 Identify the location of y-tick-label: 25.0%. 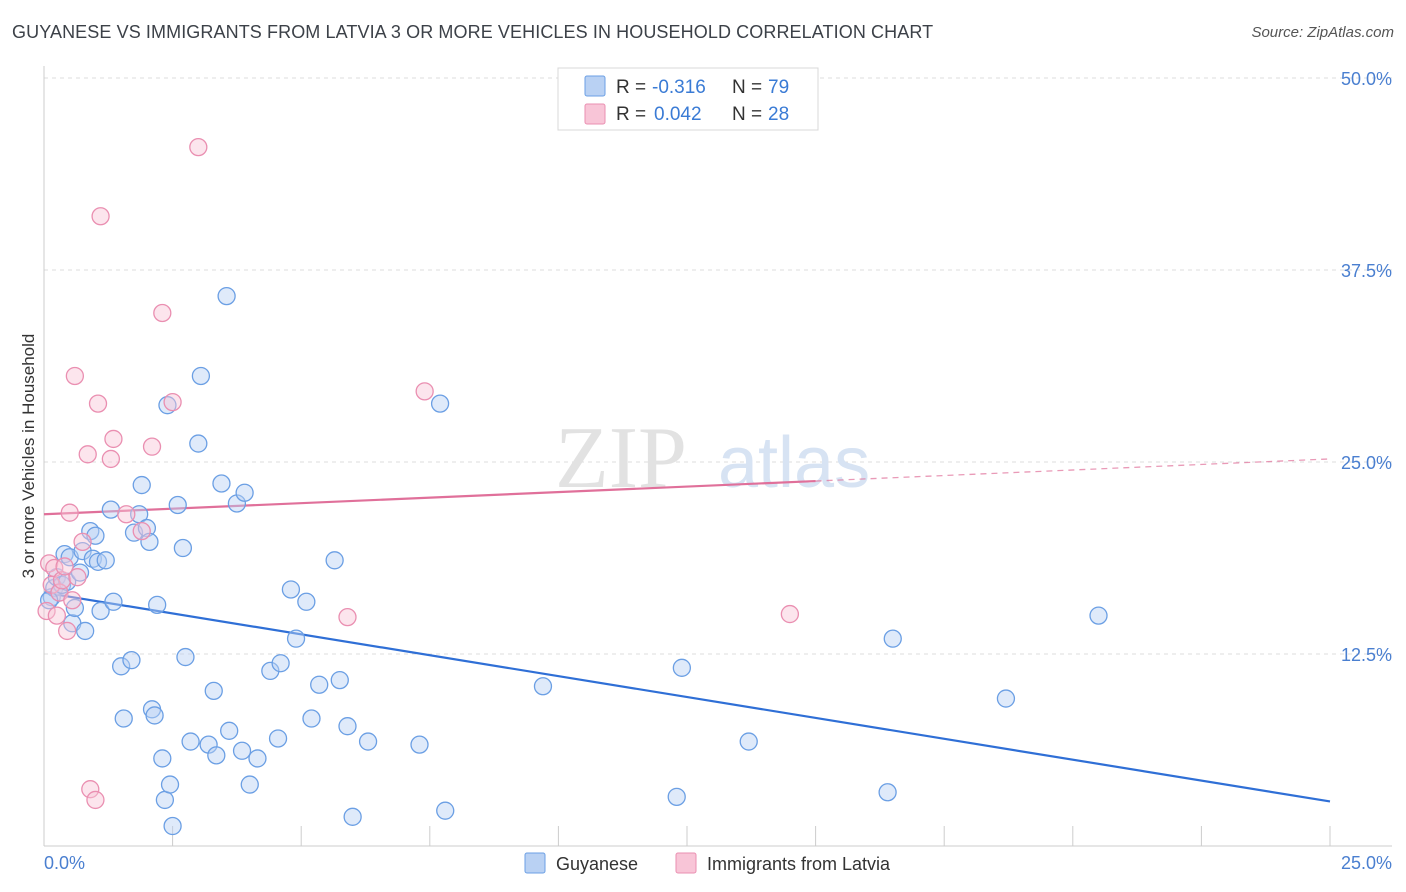
(1366, 463).